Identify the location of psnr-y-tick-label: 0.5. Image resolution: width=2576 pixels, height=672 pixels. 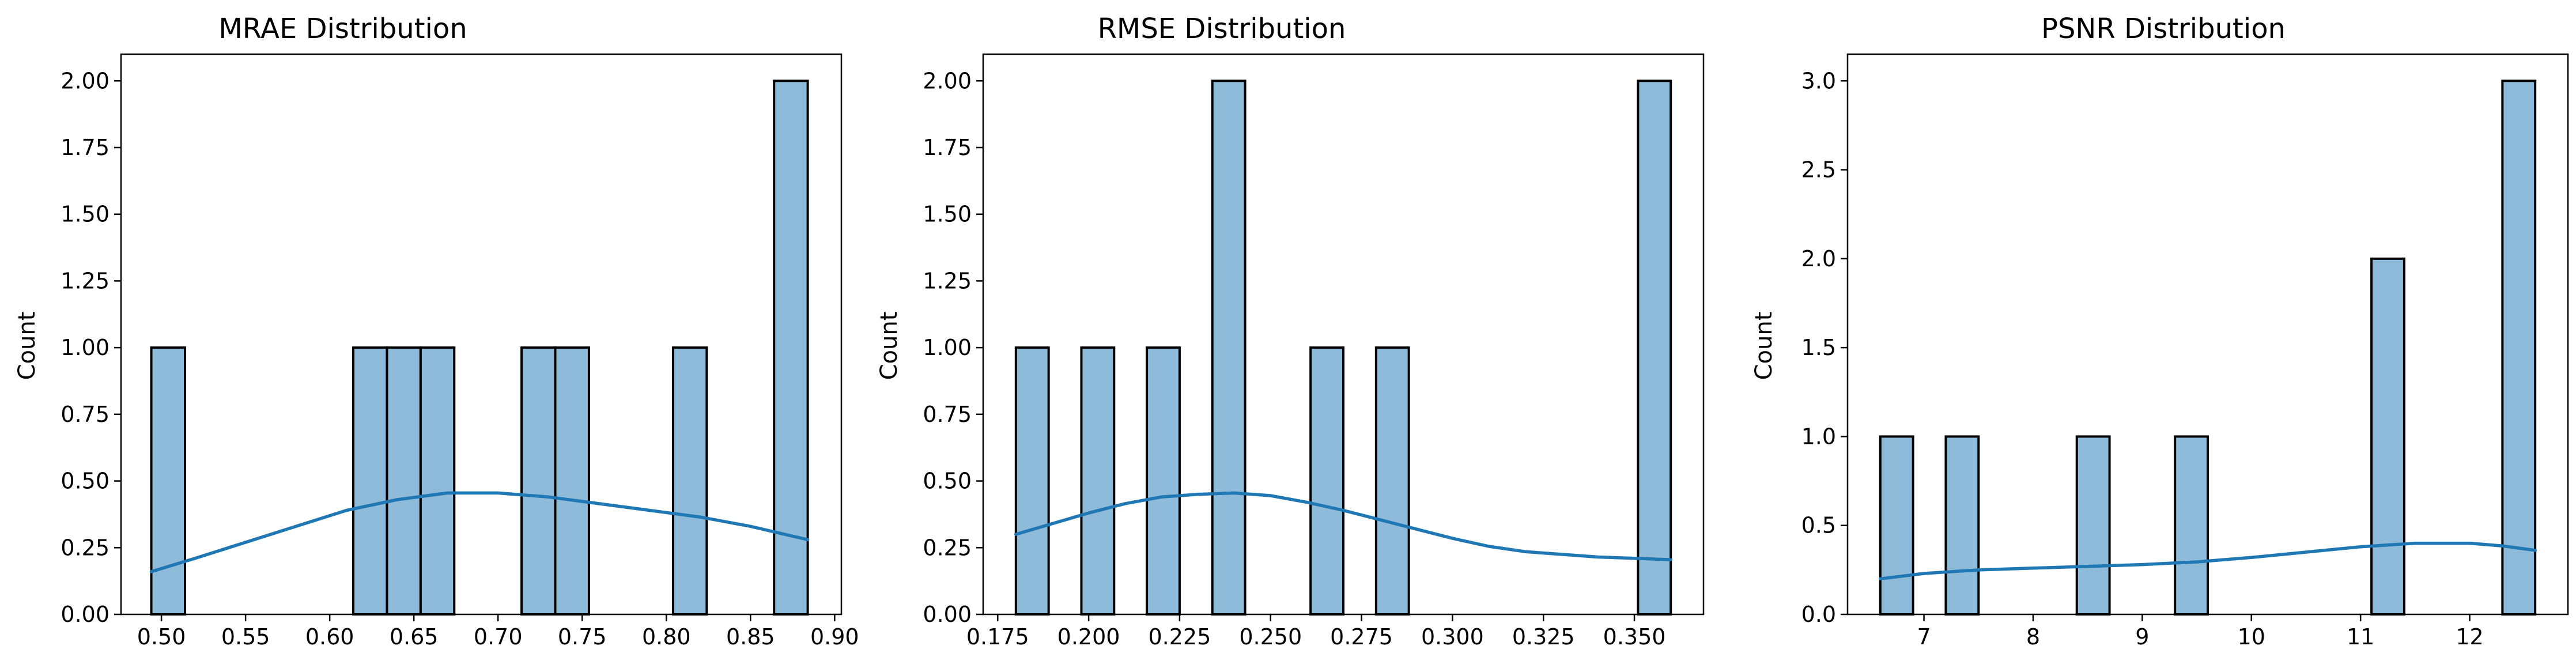
(1818, 525).